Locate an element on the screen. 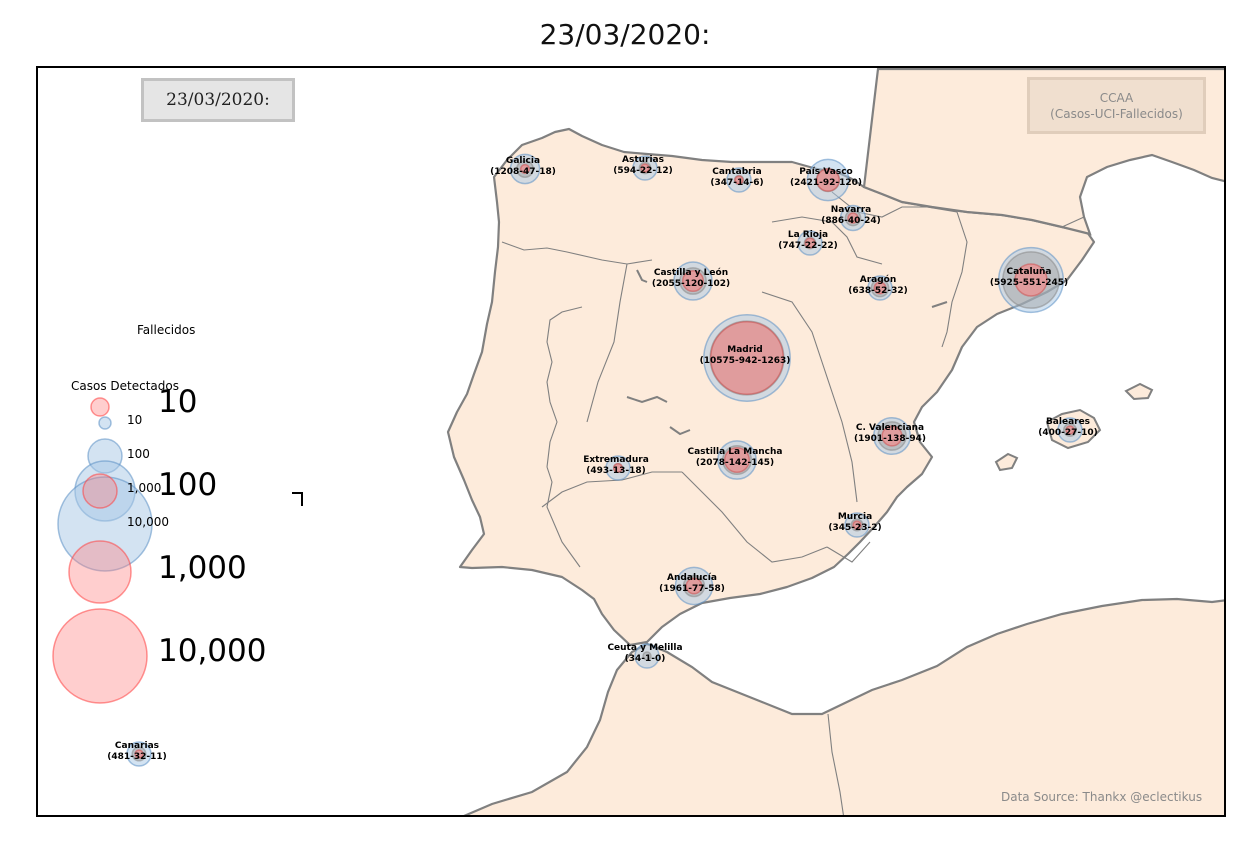  legend-circles is located at coordinates (102, 550).